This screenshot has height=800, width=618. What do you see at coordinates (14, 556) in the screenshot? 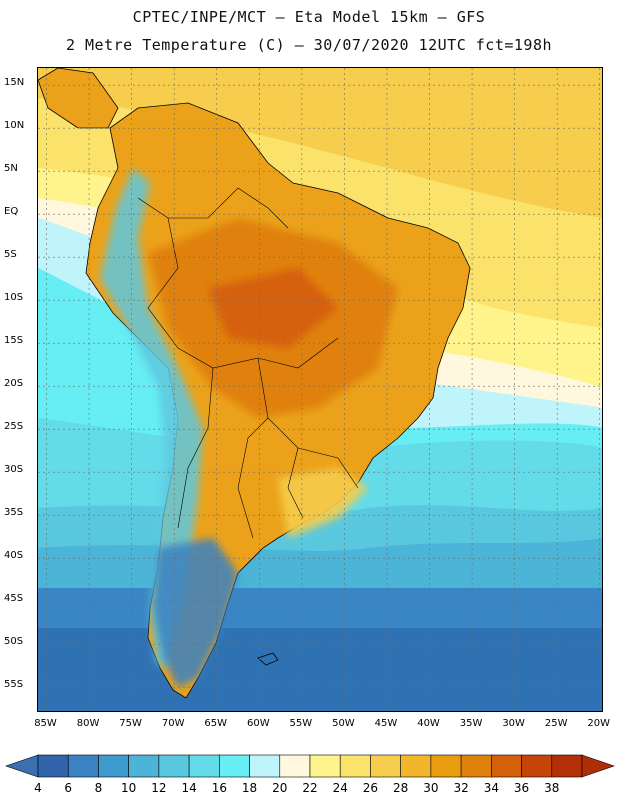
I see `lat-tick-label: 40S` at bounding box center [14, 556].